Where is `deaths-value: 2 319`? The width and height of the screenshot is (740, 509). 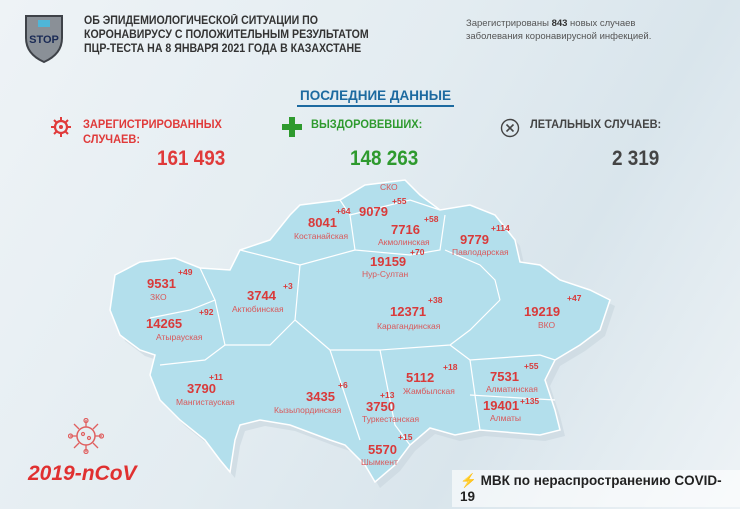 deaths-value: 2 319 is located at coordinates (636, 158).